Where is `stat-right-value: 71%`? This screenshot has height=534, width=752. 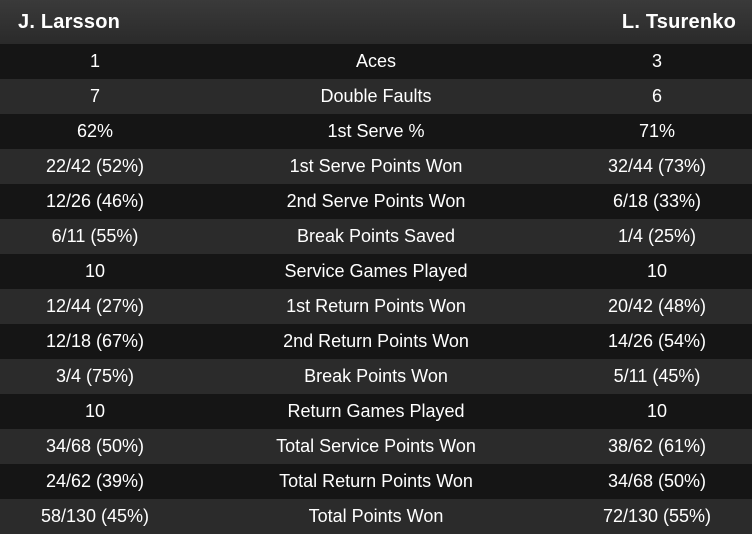 stat-right-value: 71% is located at coordinates (657, 131).